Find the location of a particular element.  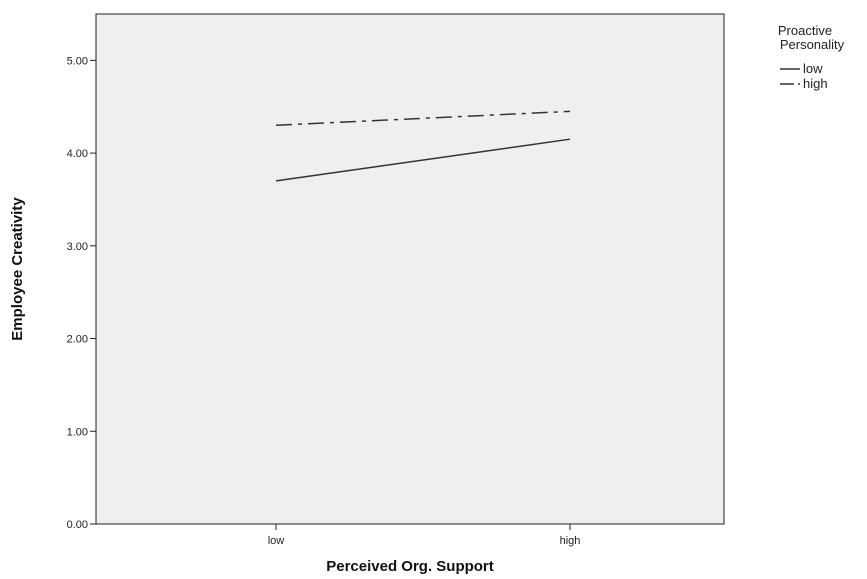

x-tick-label: low is located at coordinates (276, 541).